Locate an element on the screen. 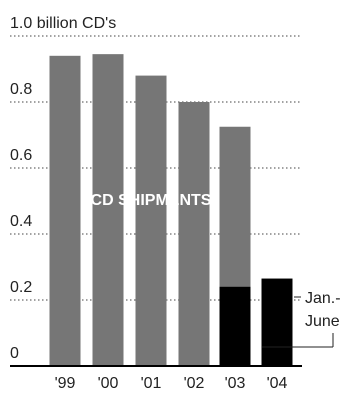 This screenshot has width=357, height=393. x-tick-label-1: '00 is located at coordinates (108, 383).